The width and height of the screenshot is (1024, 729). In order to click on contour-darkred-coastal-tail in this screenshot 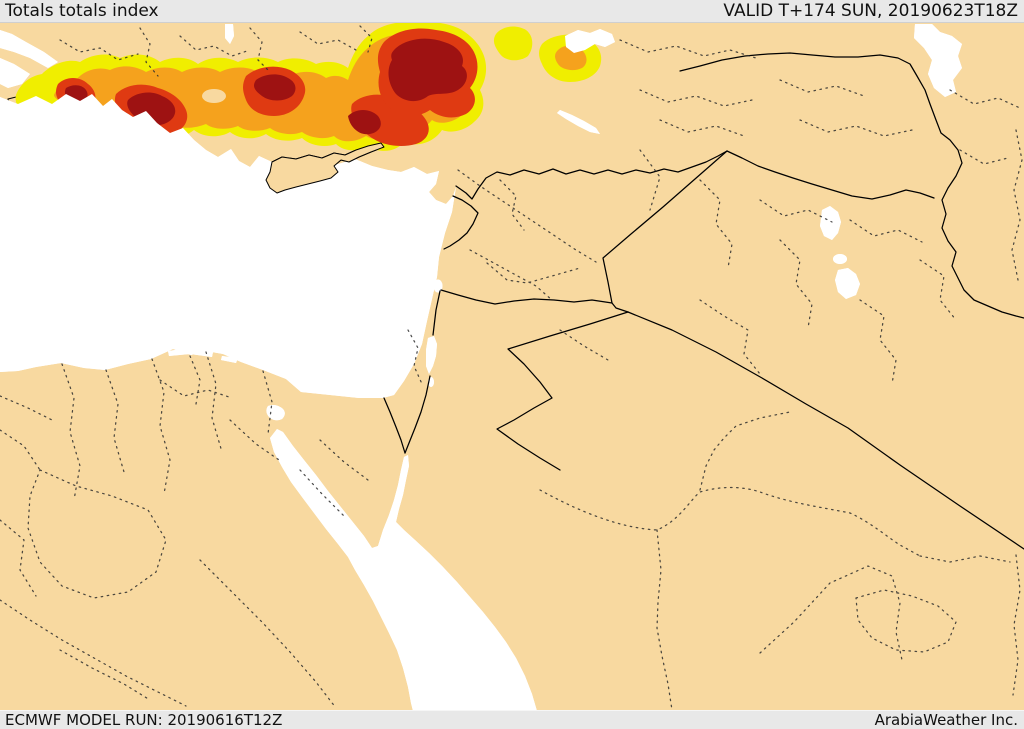, I will do `click(364, 122)`.